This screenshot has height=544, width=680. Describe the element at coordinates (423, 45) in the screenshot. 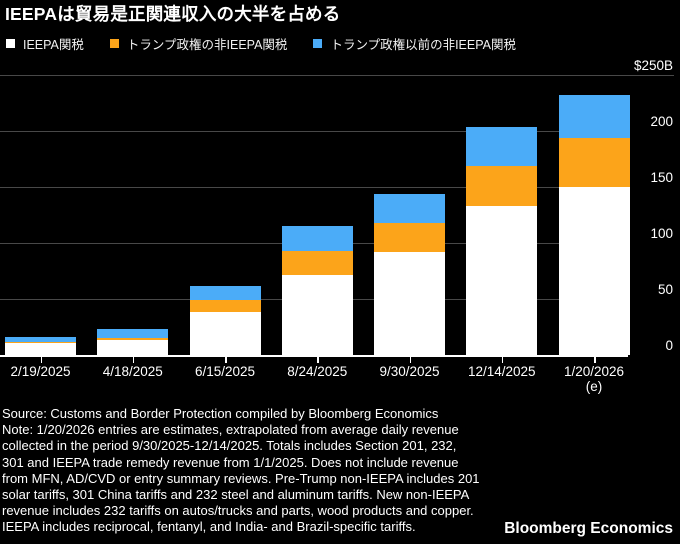

I see `legend-label: トランプ政権以前の非IEEPA関税` at that location.